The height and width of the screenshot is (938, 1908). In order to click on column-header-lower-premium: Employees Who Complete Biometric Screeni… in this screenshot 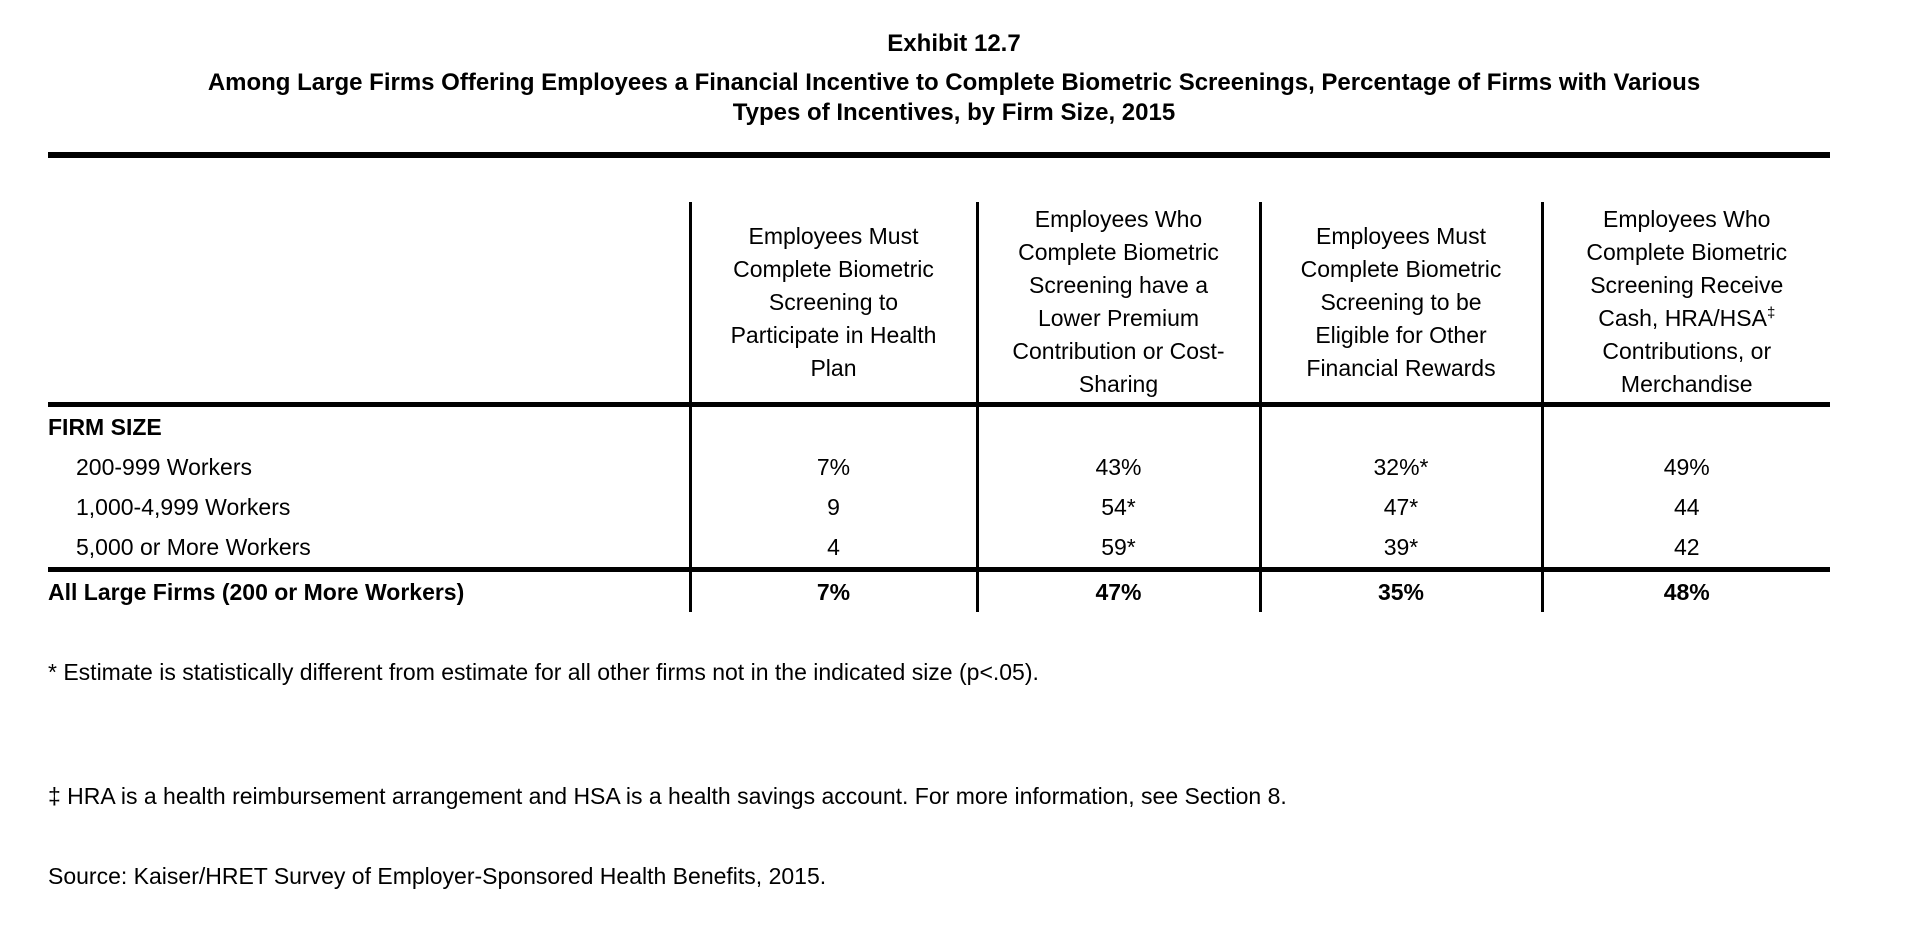, I will do `click(1117, 304)`.